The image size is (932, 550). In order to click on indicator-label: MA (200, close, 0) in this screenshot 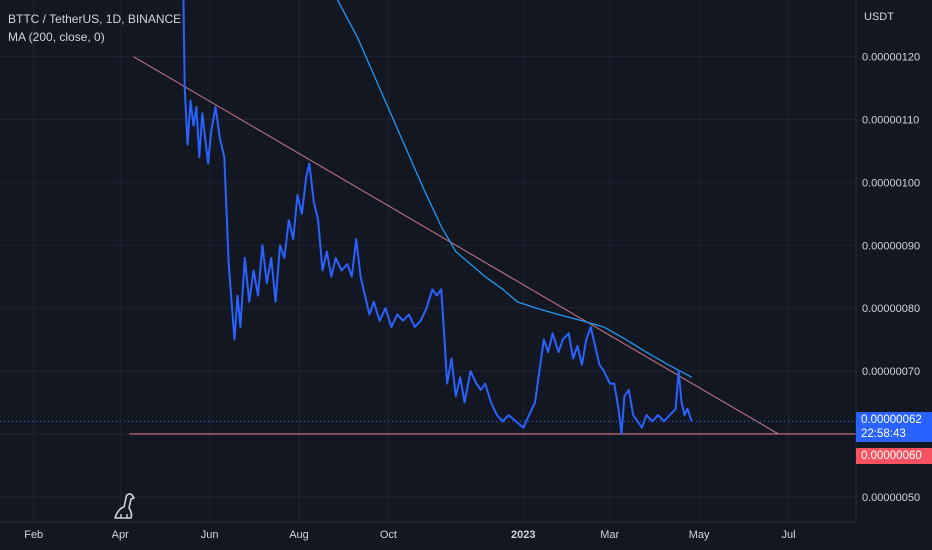, I will do `click(56, 37)`.